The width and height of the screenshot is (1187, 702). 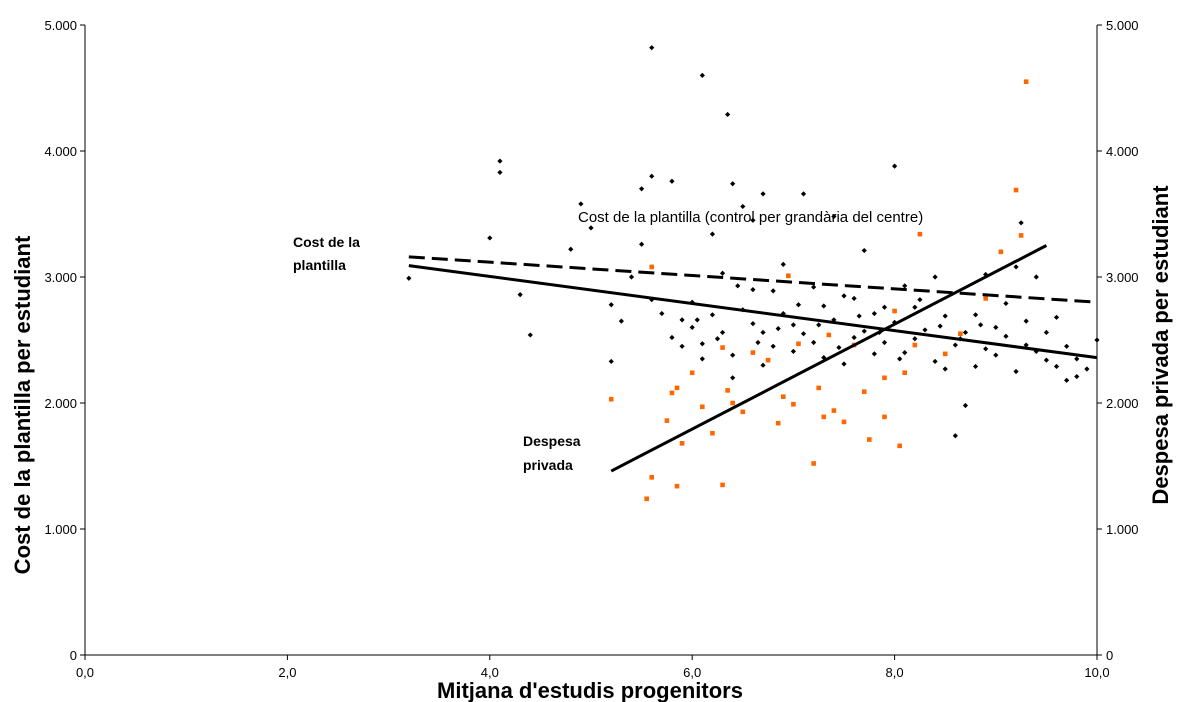 What do you see at coordinates (829, 358) in the screenshot?
I see `trend-line` at bounding box center [829, 358].